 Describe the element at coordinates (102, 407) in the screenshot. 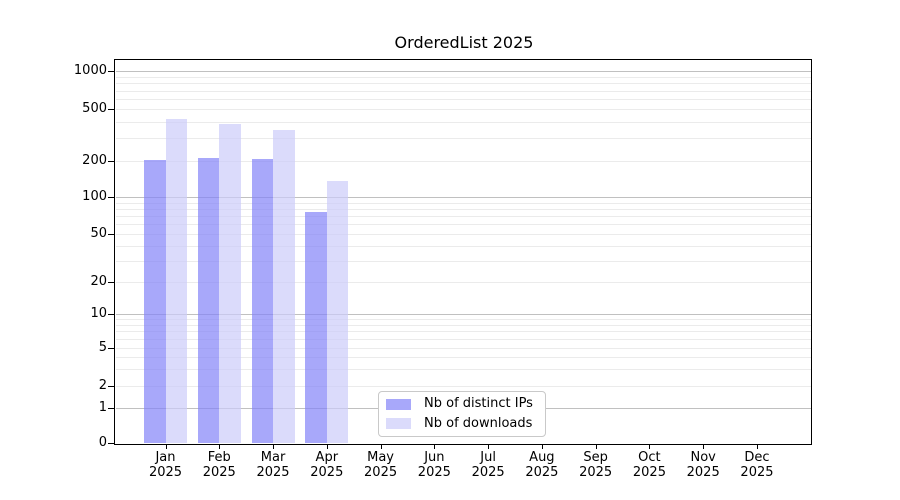

I see `y-tick-label: 1` at that location.